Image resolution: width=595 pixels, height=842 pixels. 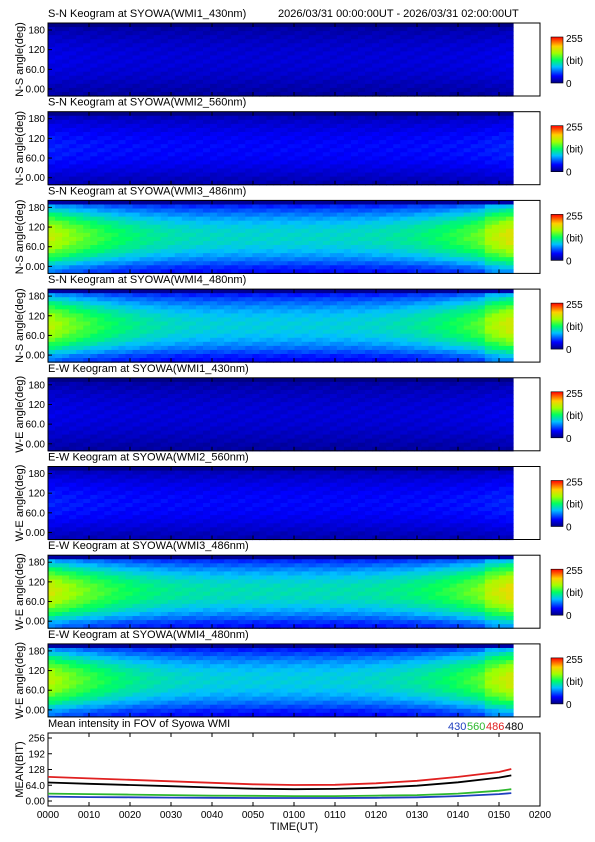 I want to click on line-chart-title: Mean intensity in FOV of Syowa WMI, so click(x=139, y=724).